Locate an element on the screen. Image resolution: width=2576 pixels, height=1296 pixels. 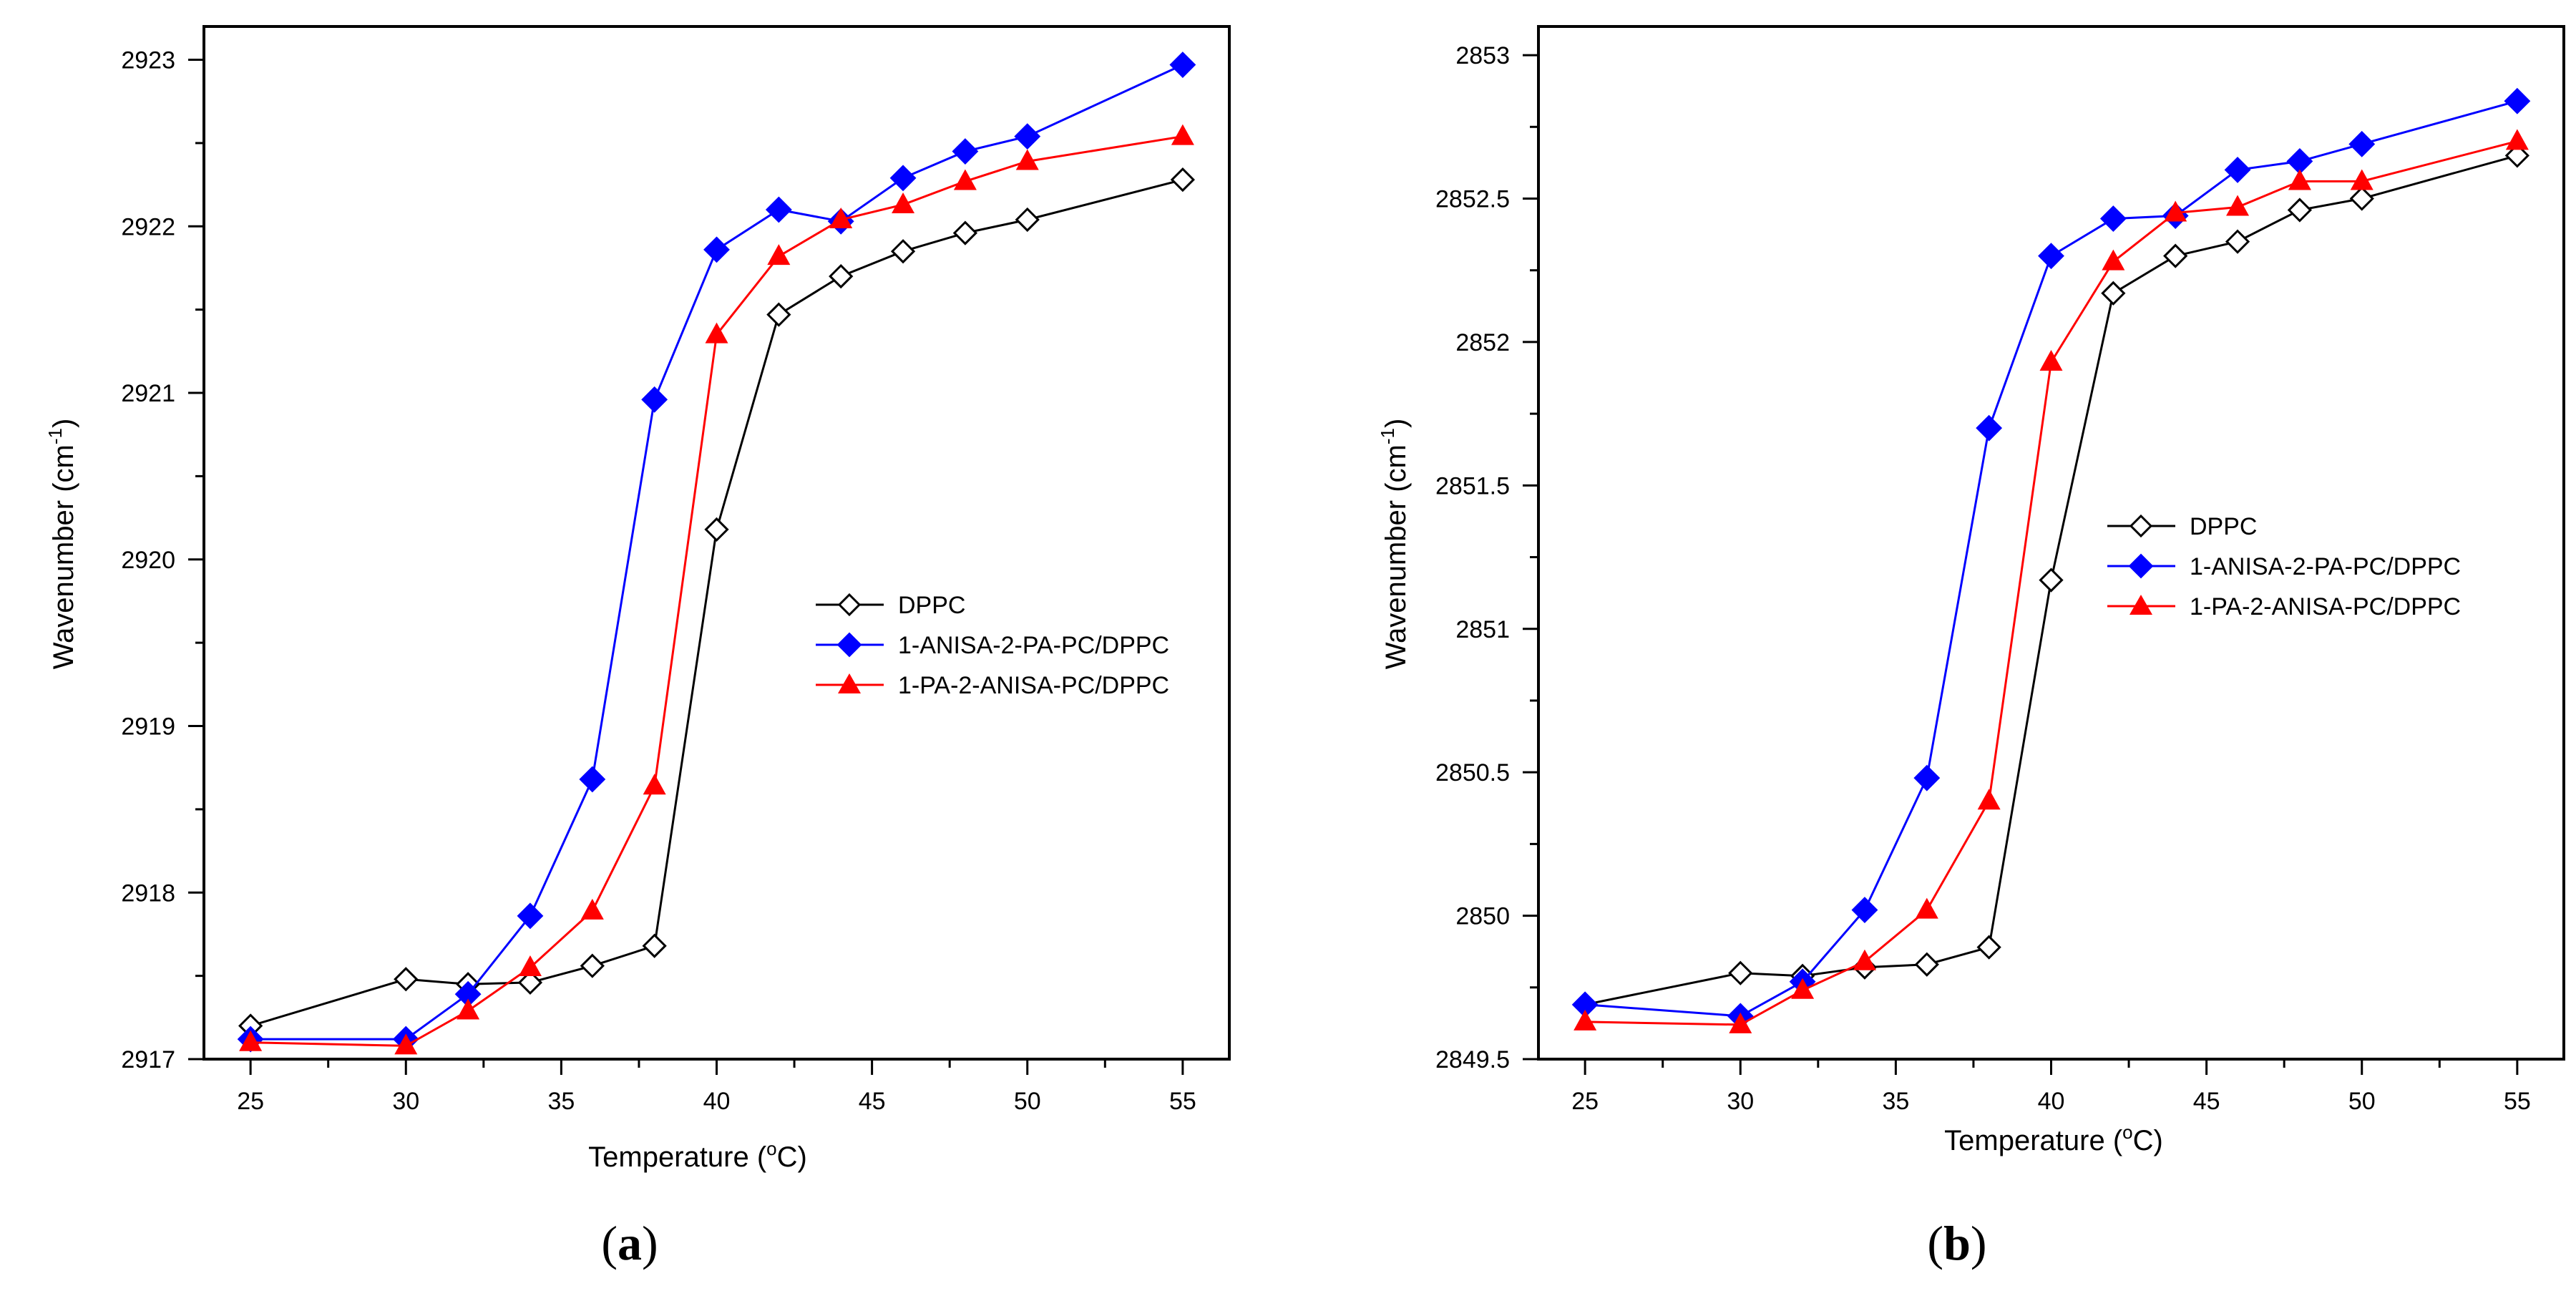
legend-marker-dppc-b is located at coordinates (2141, 526).